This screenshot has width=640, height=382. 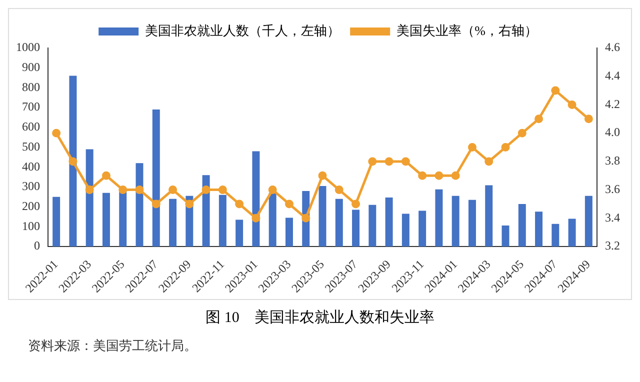 What do you see at coordinates (31, 107) in the screenshot?
I see `y-tick-label: 700` at bounding box center [31, 107].